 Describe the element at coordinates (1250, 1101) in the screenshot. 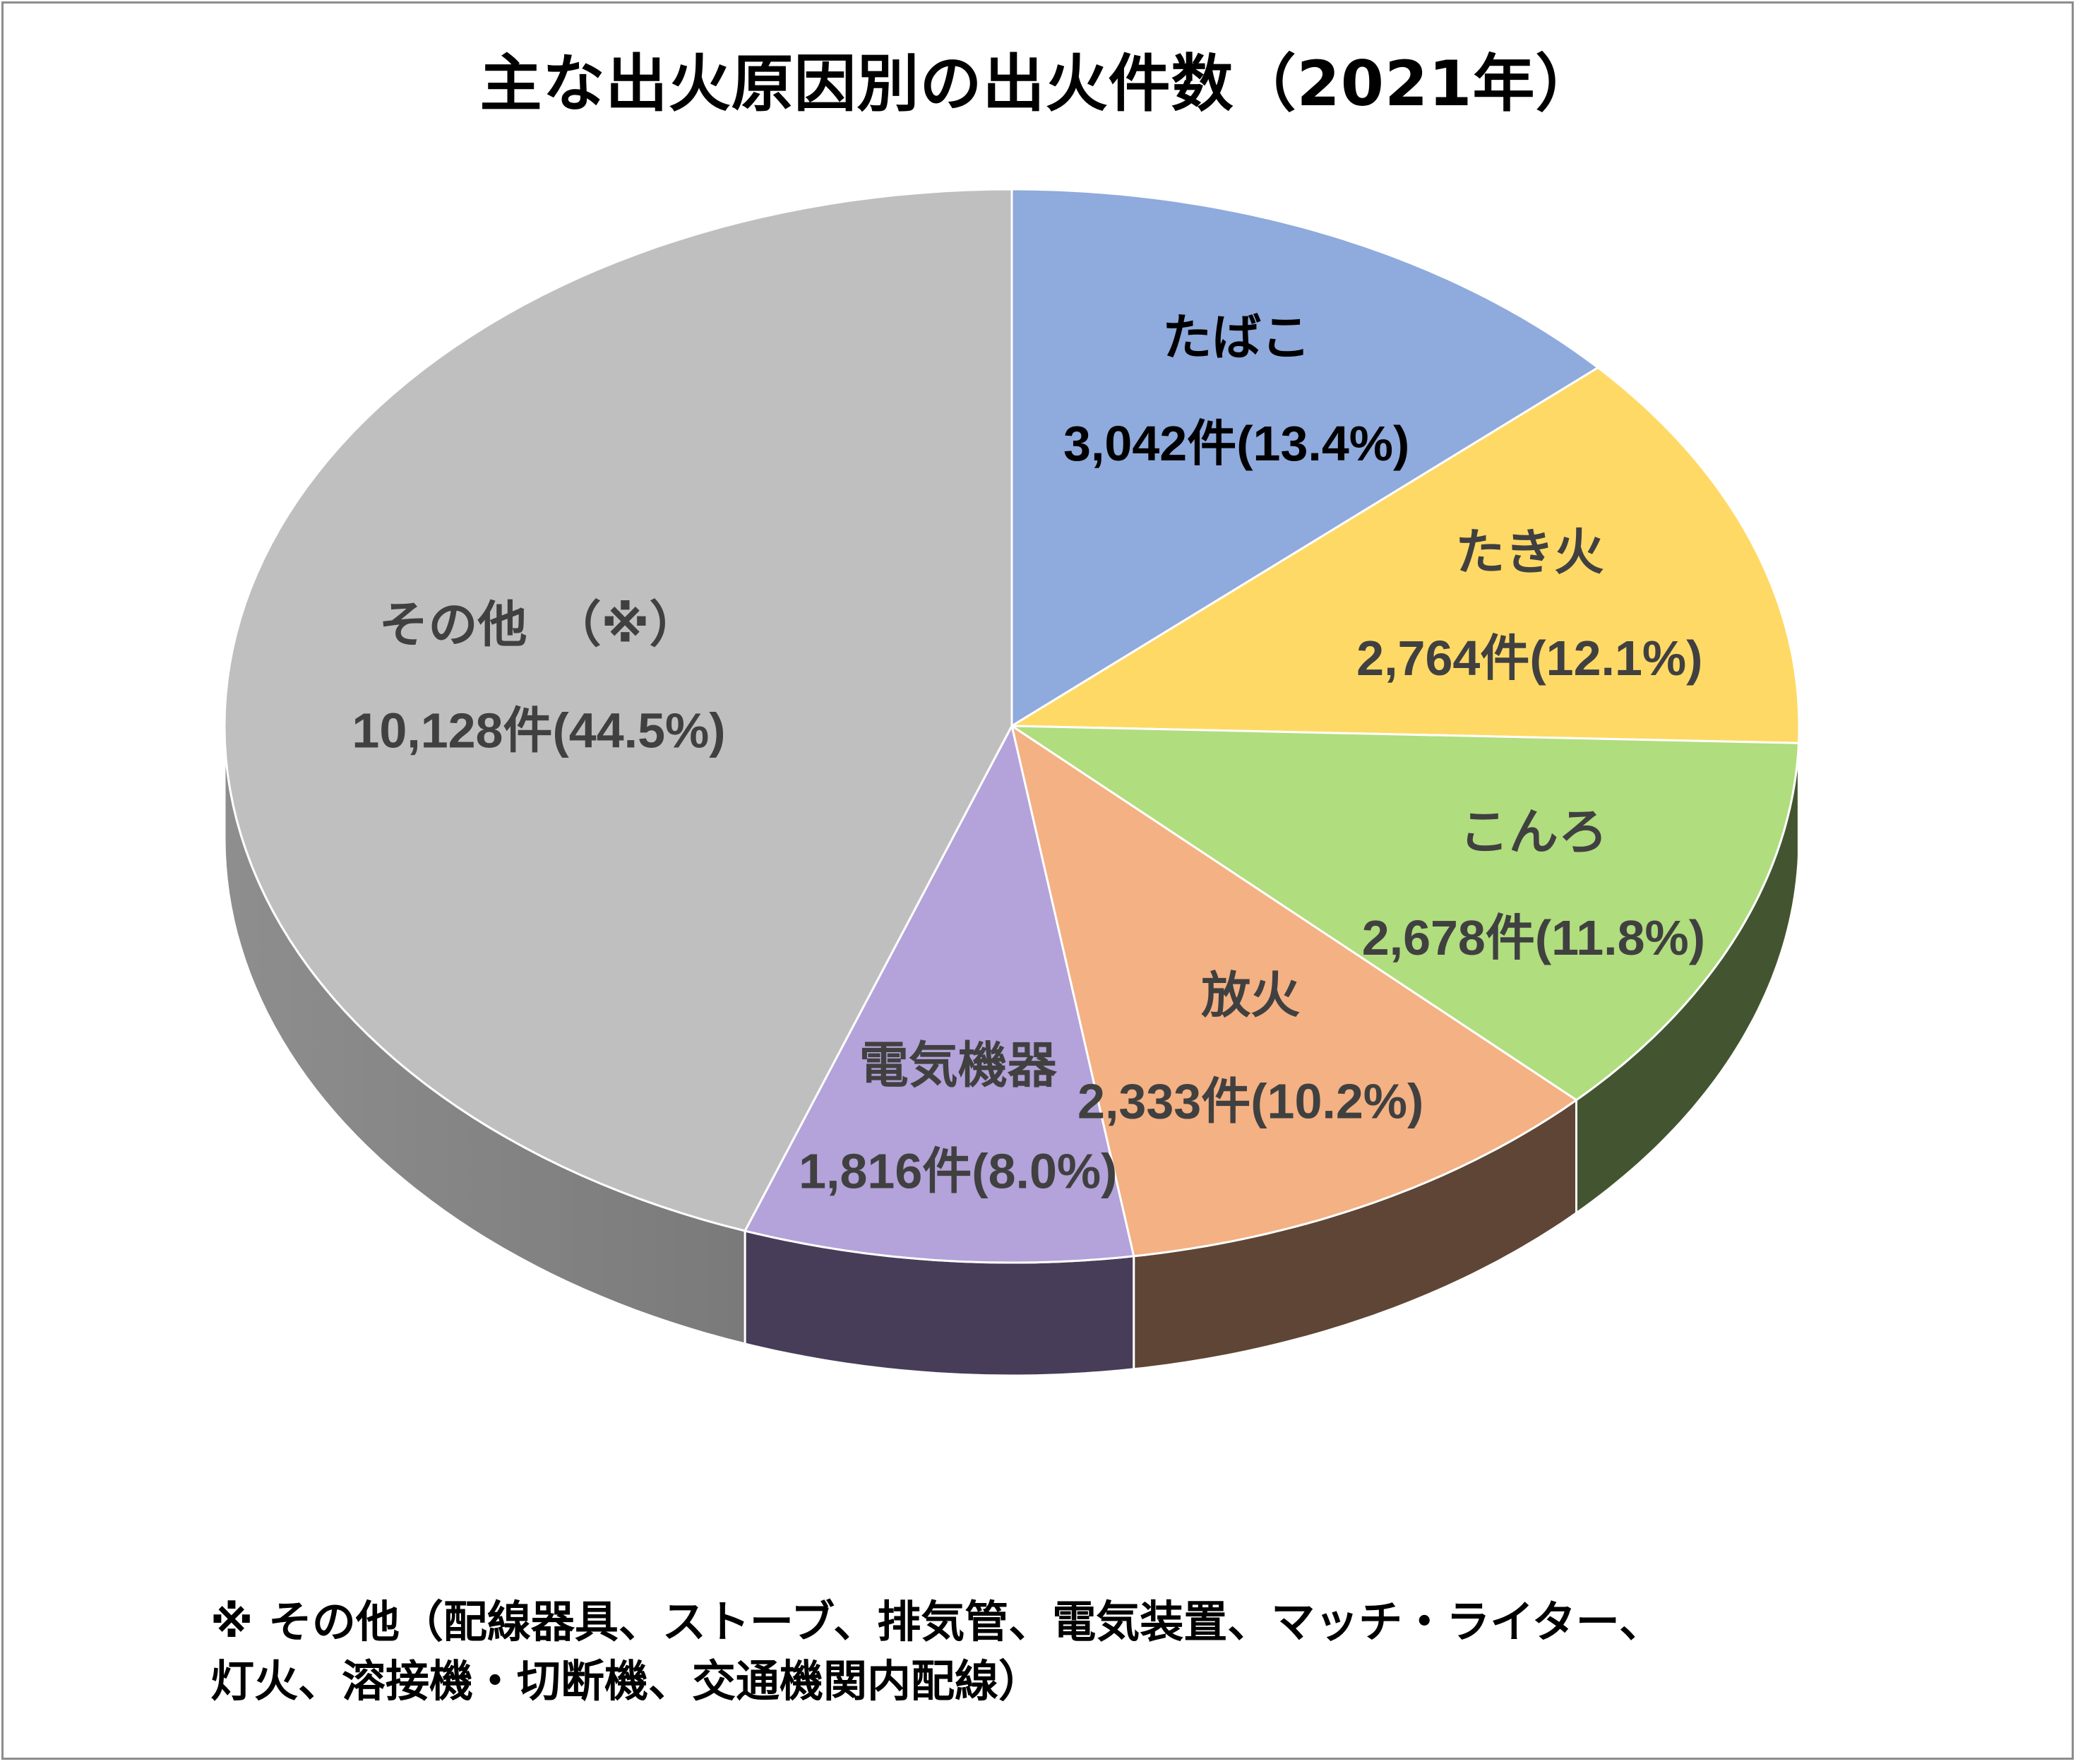

I see `value-arson: 2,333件(10.2%)` at that location.